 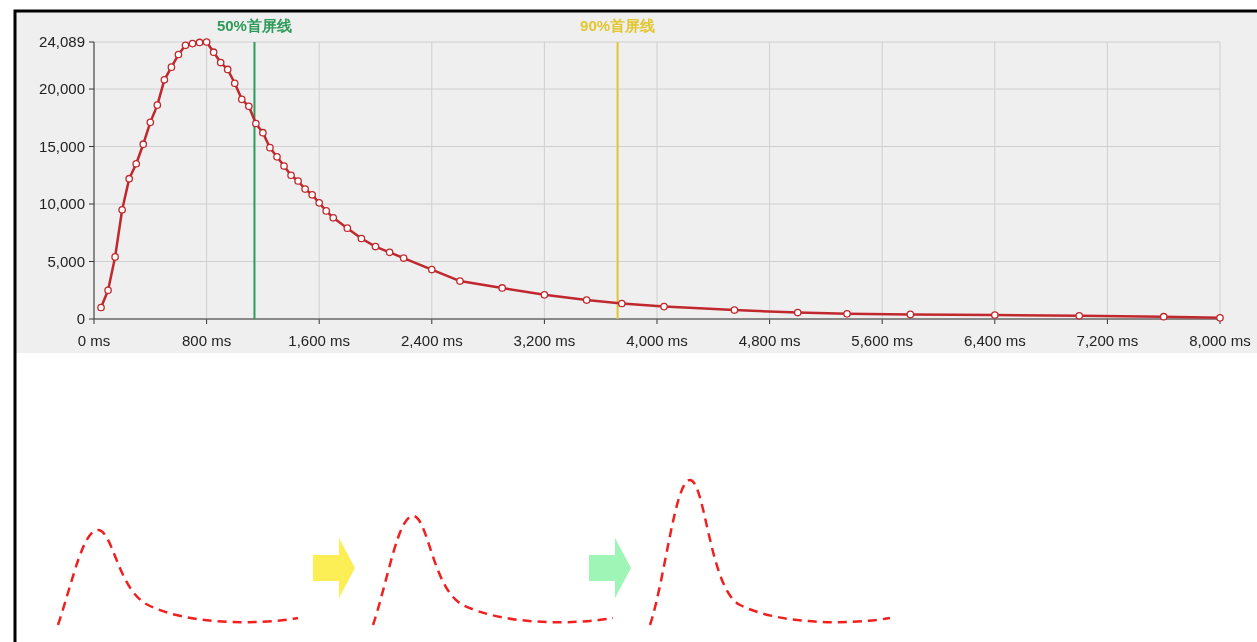 What do you see at coordinates (62, 204) in the screenshot?
I see `y-tick-label: 10,000` at bounding box center [62, 204].